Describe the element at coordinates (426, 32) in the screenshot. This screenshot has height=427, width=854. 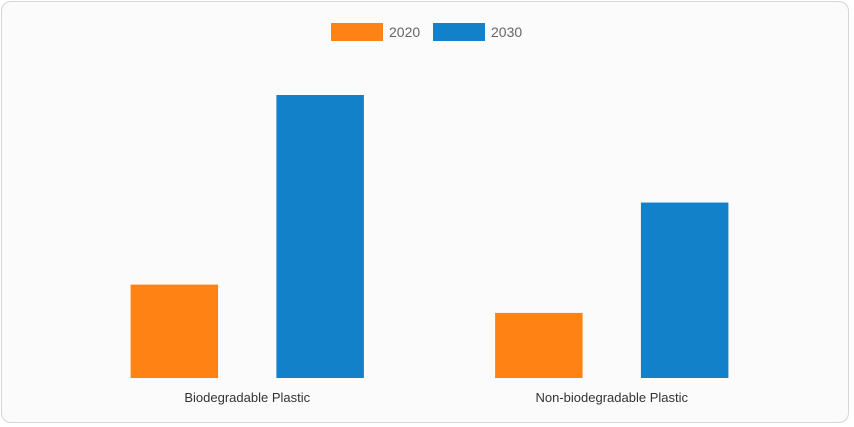
I see `chart-legend: 2020 2030` at that location.